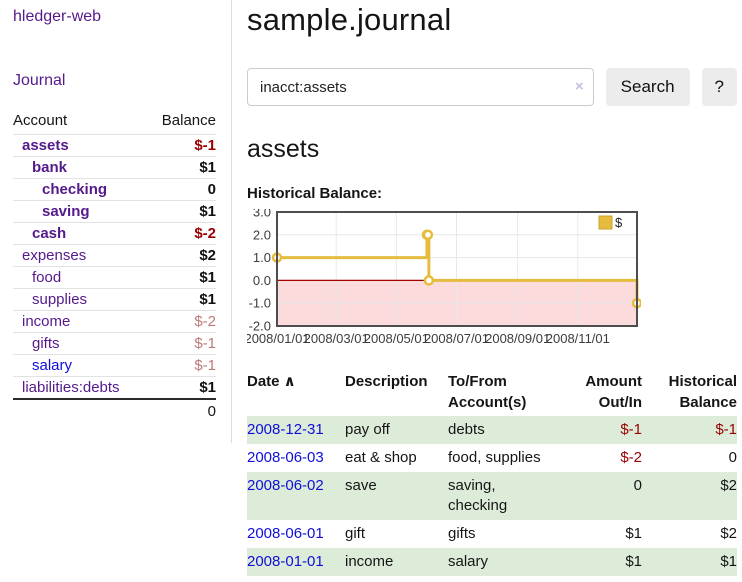  Describe the element at coordinates (181, 410) in the screenshot. I see `total-balance: 0` at that location.